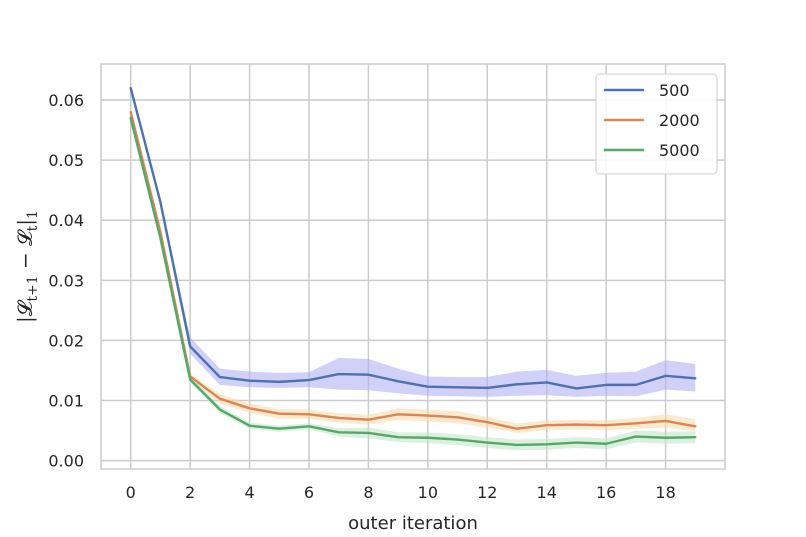 Image resolution: width=806 pixels, height=537 pixels. I want to click on y-tick-label: 0.00, so click(66, 461).